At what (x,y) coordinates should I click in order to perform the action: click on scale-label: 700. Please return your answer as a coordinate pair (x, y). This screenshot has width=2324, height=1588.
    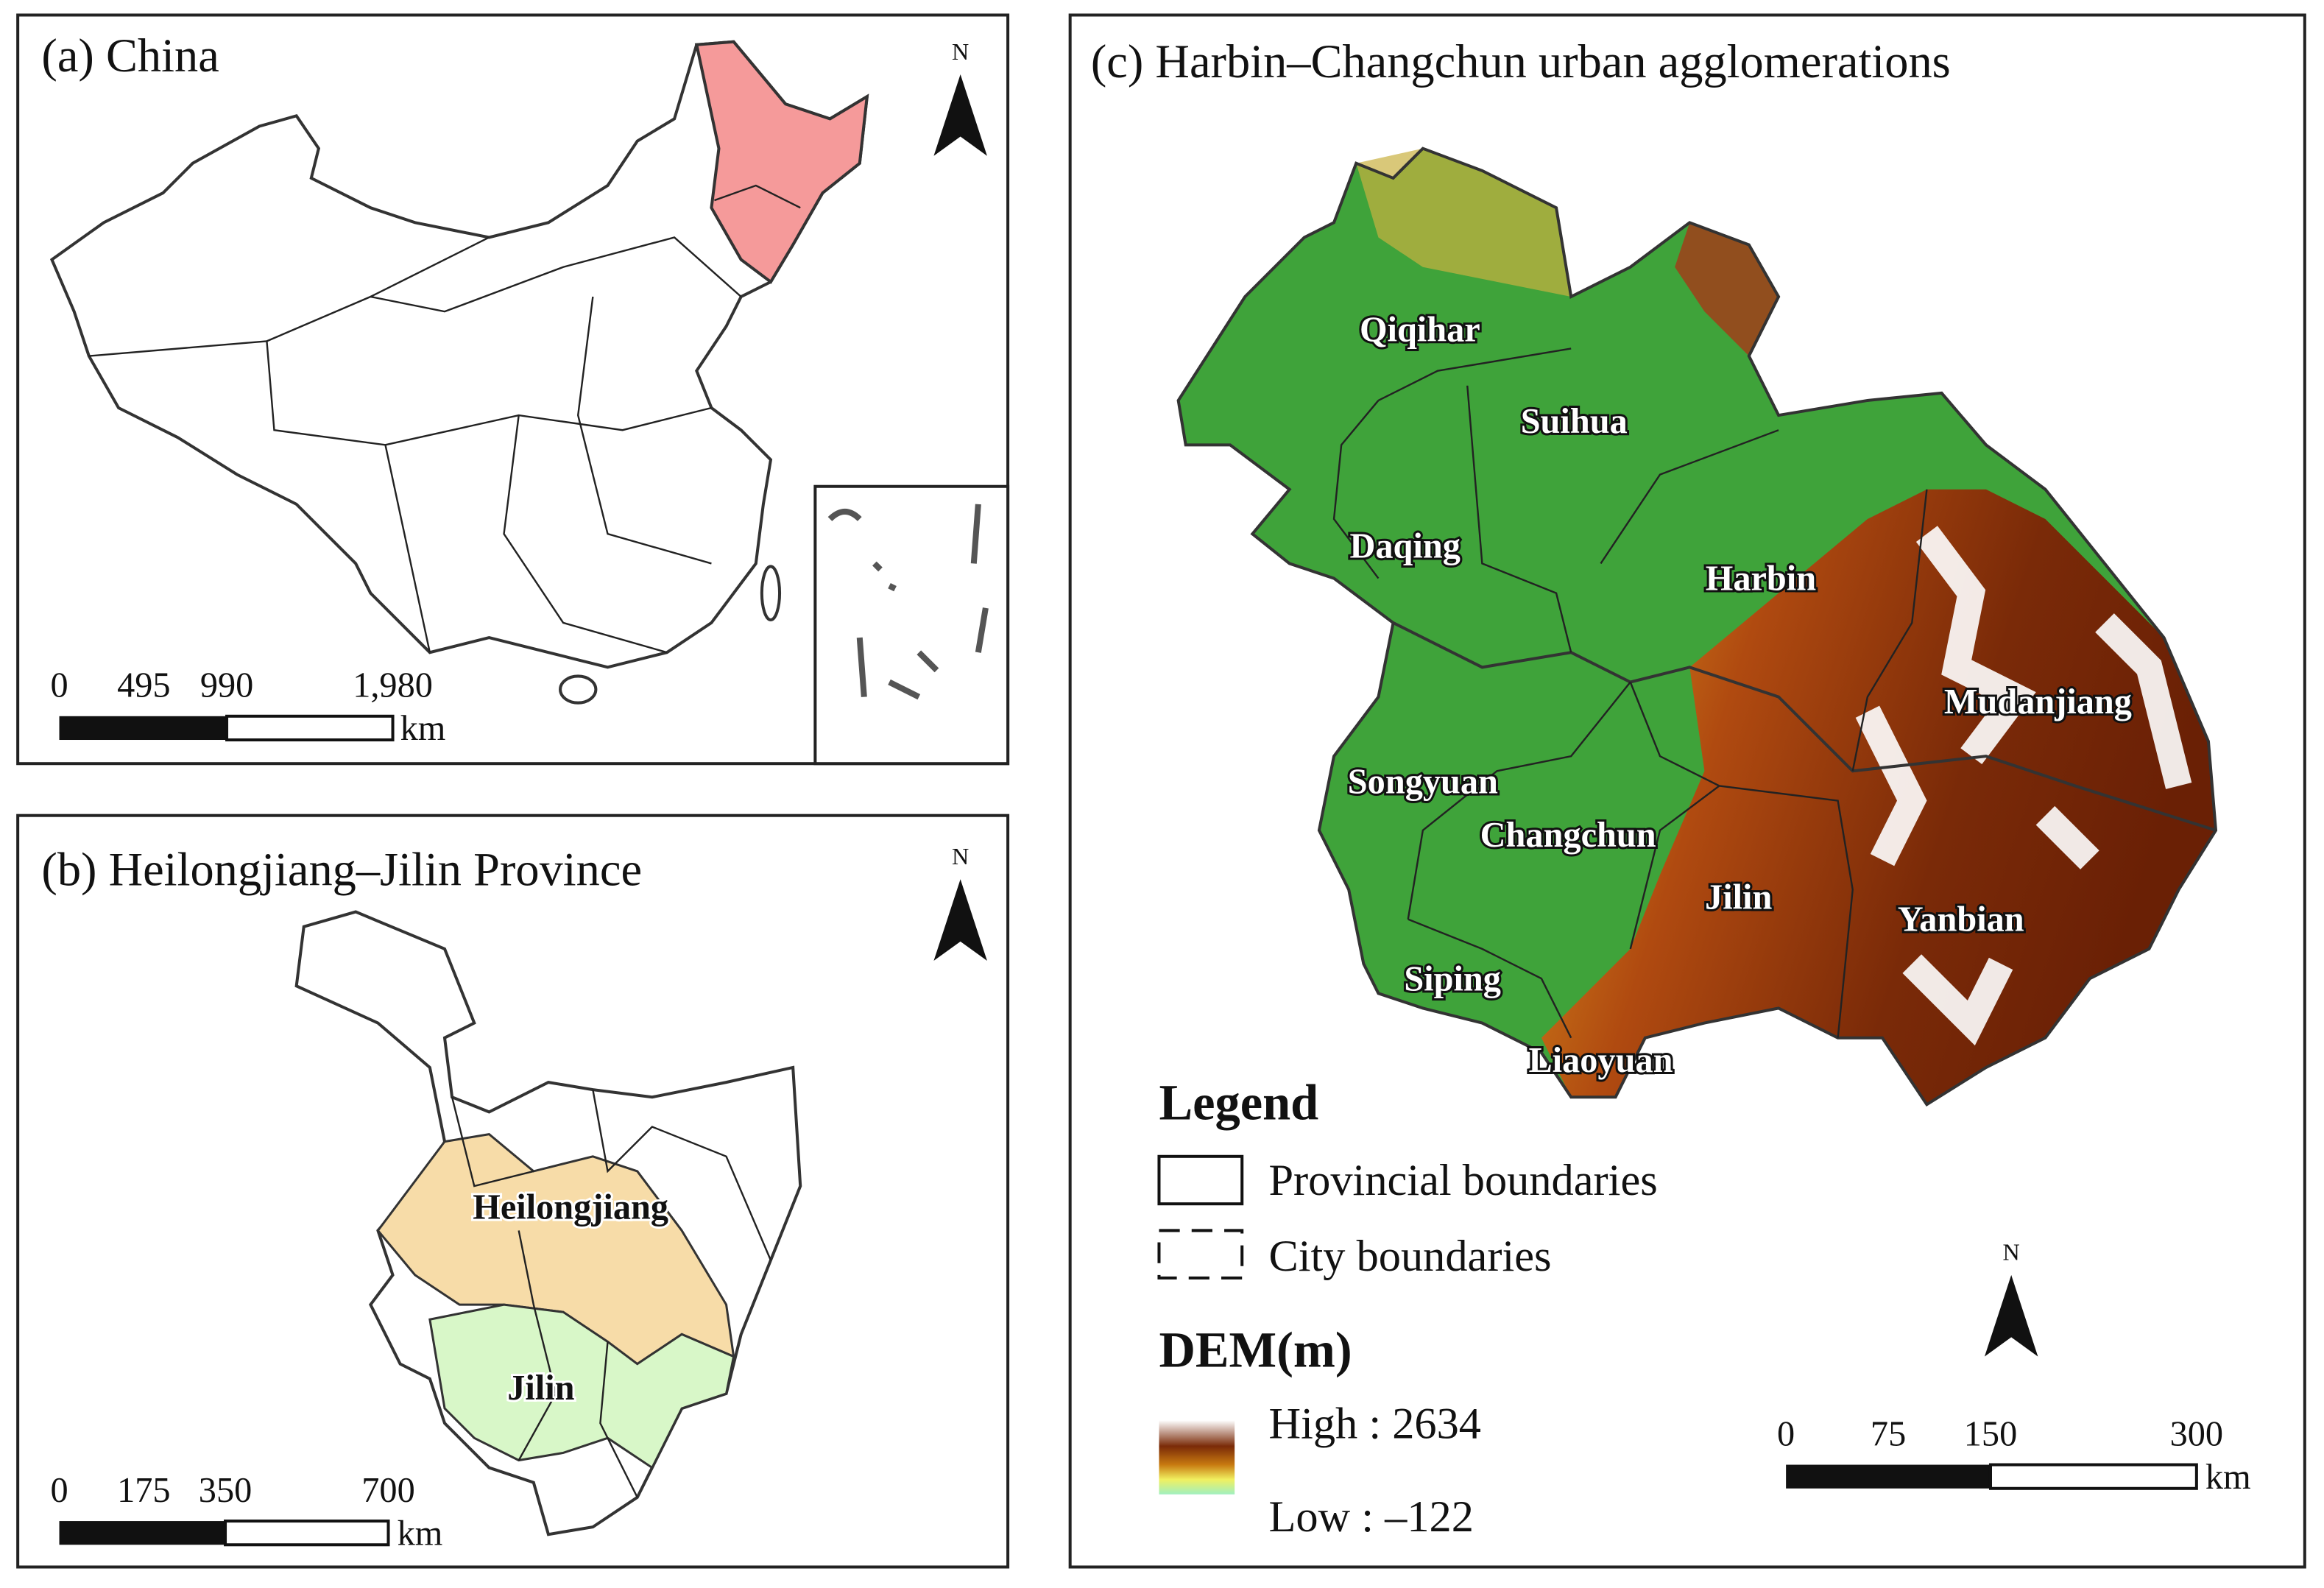
    Looking at the image, I should click on (387, 1490).